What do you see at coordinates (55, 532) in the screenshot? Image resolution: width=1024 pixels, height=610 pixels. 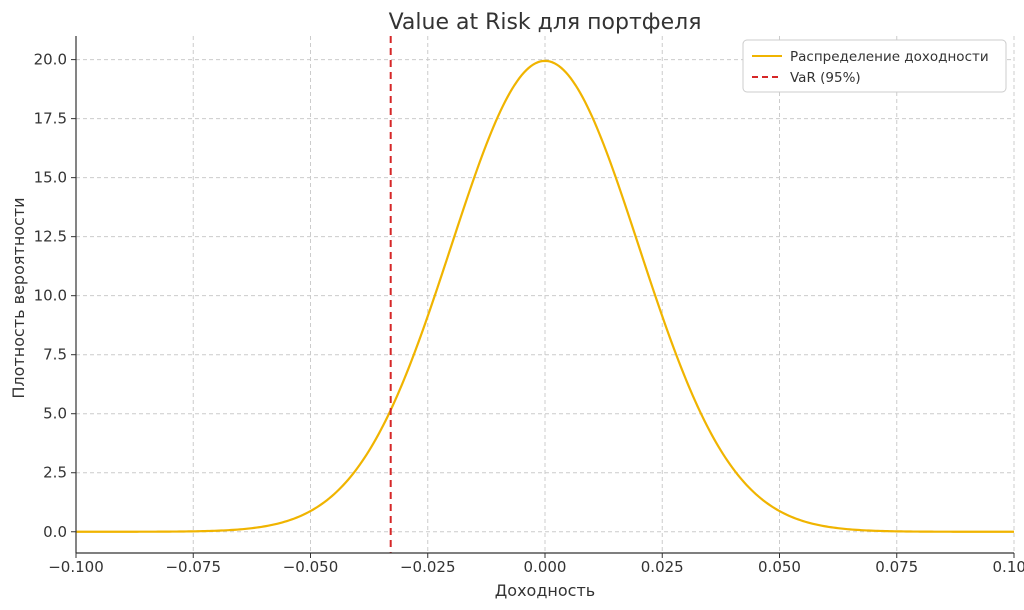 I see `y-tick-label: 0.0` at bounding box center [55, 532].